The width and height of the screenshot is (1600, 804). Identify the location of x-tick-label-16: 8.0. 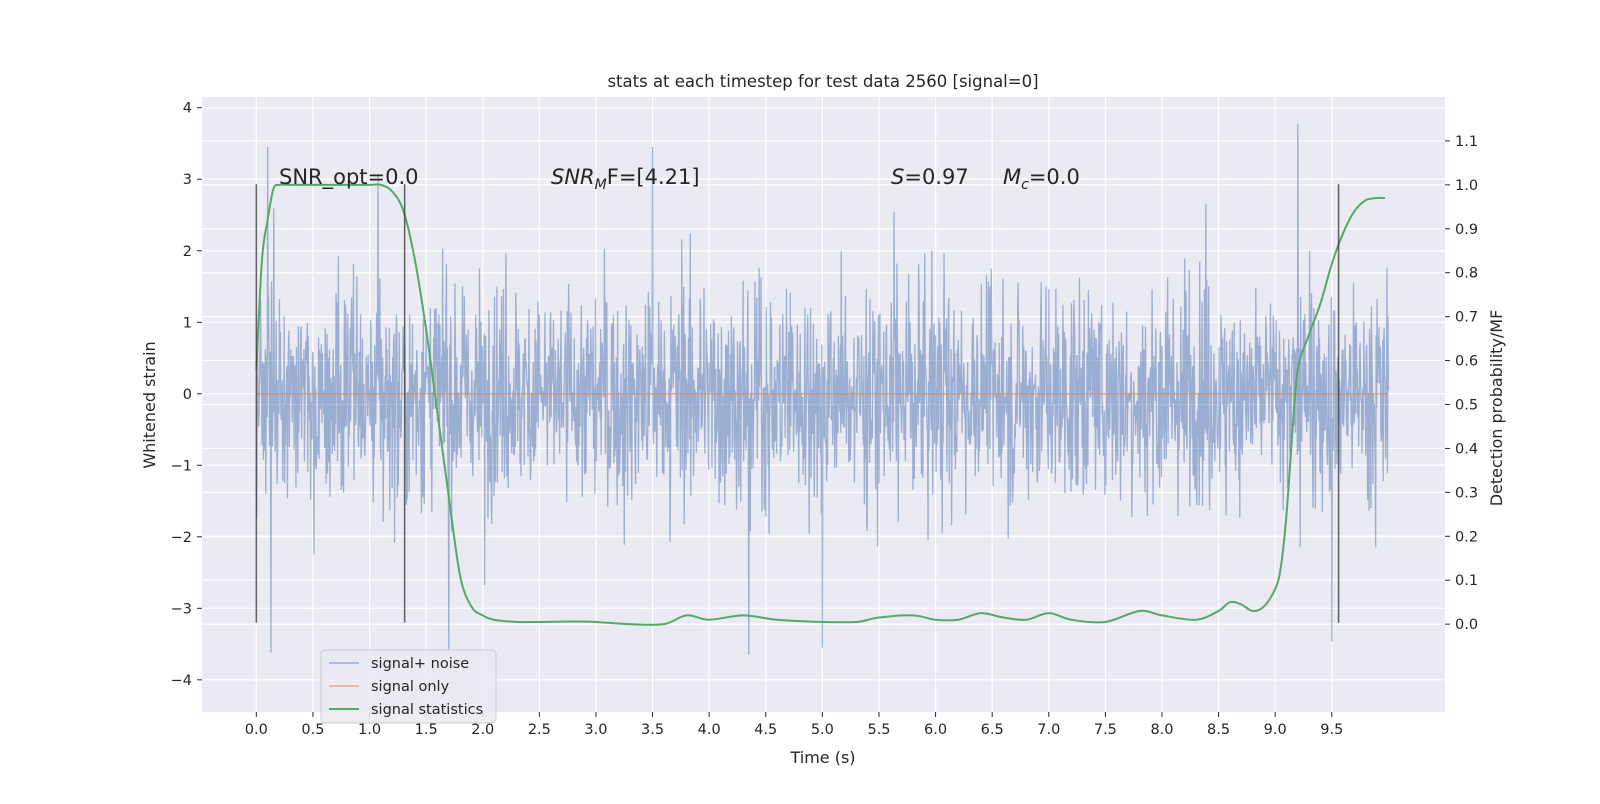
(1161, 730).